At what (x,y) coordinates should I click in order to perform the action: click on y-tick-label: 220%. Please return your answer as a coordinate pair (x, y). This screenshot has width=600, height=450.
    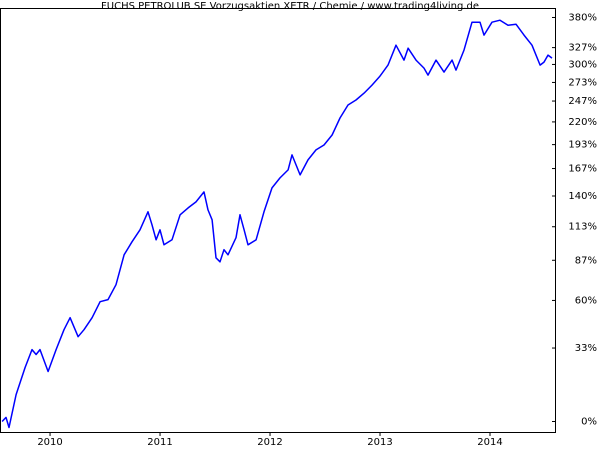
    Looking at the image, I should click on (582, 122).